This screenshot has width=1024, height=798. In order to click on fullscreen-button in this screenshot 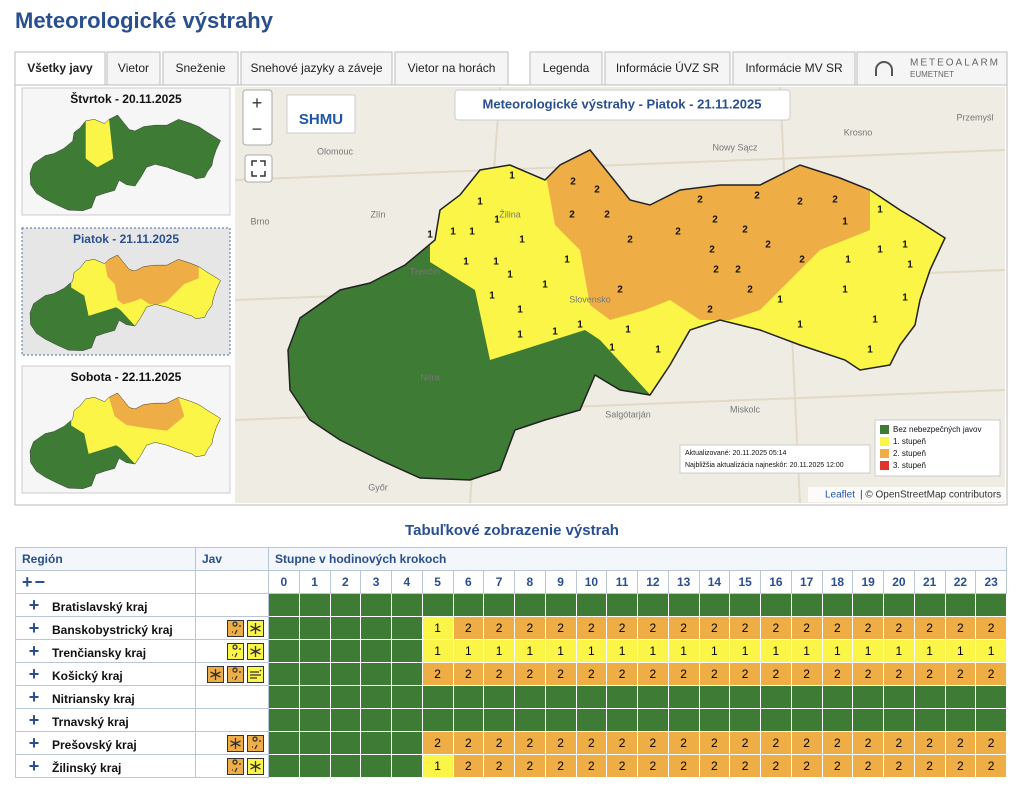, I will do `click(258, 168)`.